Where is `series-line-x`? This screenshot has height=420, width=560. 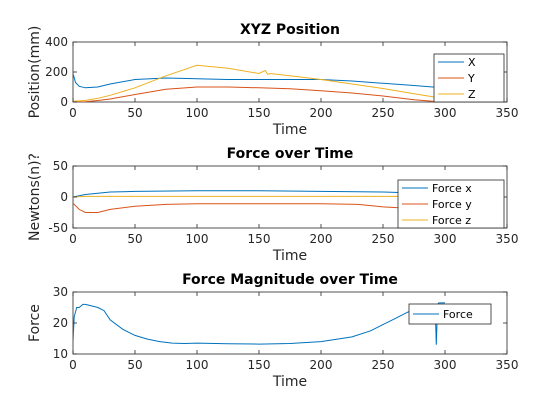 series-line-x is located at coordinates (259, 81).